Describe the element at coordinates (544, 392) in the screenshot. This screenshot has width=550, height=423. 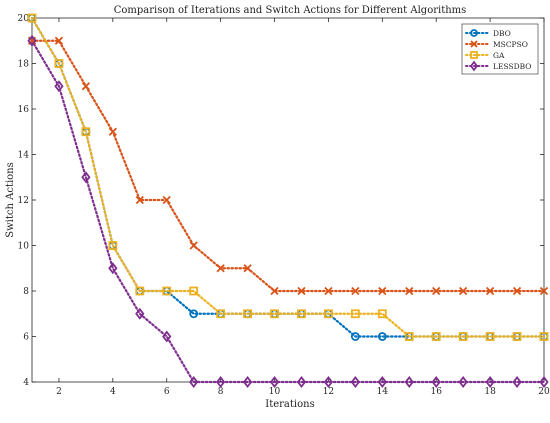
I see `x-tick-label: 20` at that location.